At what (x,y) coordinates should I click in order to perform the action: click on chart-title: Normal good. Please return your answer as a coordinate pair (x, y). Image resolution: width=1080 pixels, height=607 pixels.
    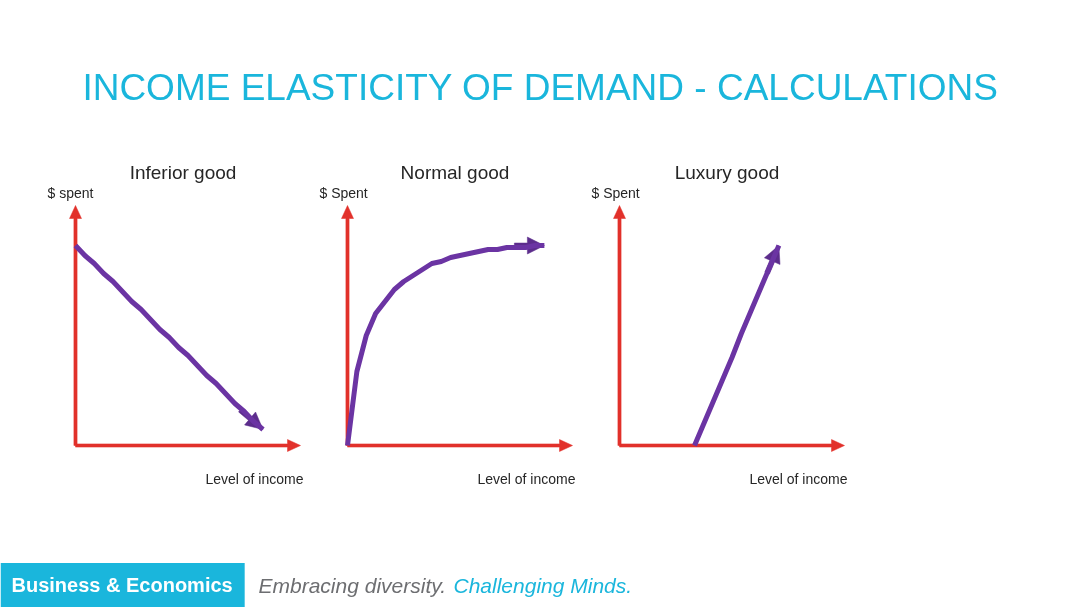
    Looking at the image, I should click on (455, 172).